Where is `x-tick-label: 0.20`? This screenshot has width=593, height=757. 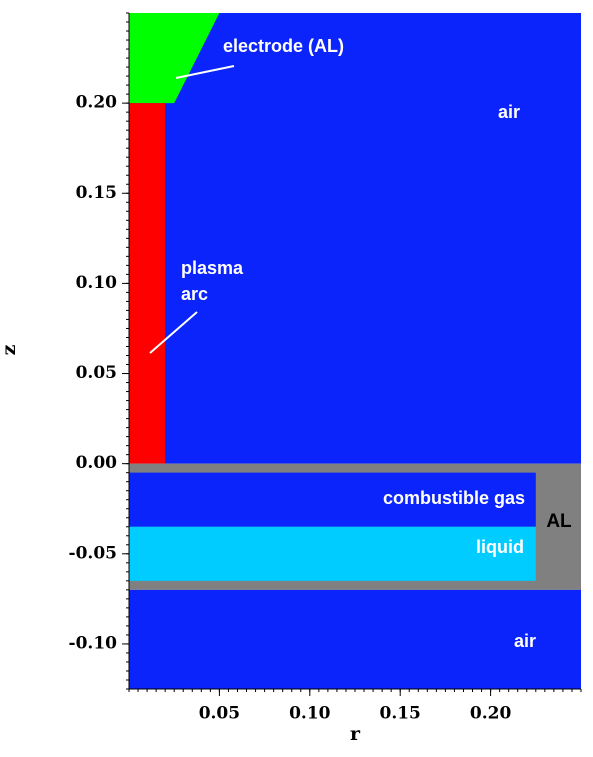
x-tick-label: 0.20 is located at coordinates (491, 714).